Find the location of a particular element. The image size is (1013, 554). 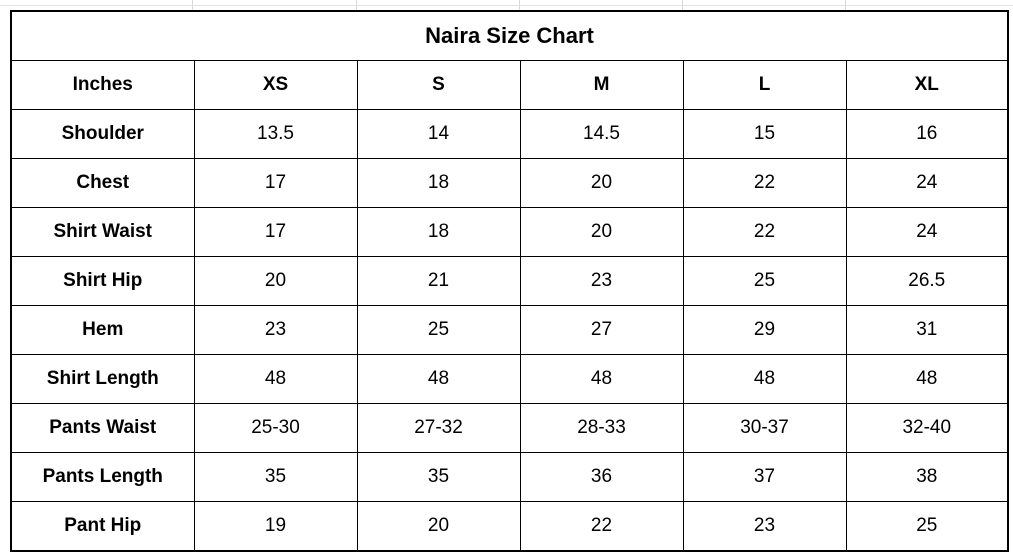

measurement-value: 26.5 is located at coordinates (927, 281).